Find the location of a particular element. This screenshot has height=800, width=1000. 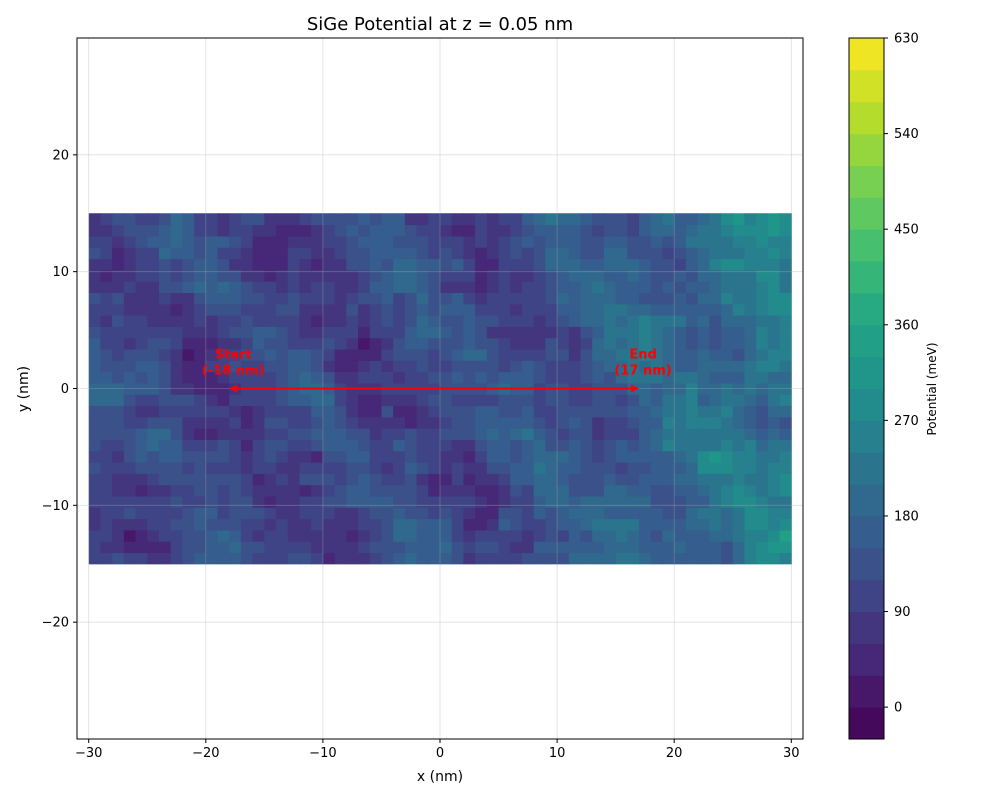

x-tick-label: 10 is located at coordinates (557, 753).